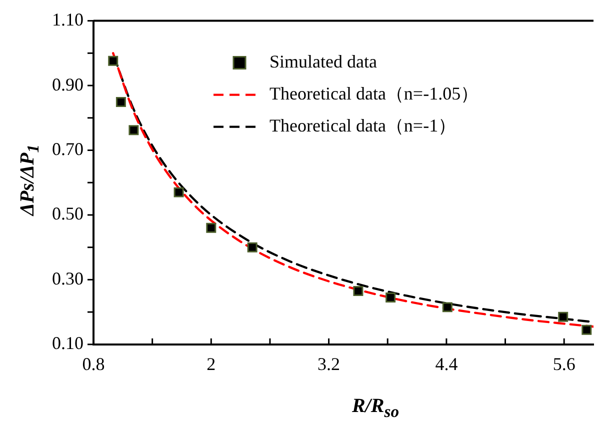 The image size is (601, 434). I want to click on x-tick-label: 4.4, so click(446, 364).